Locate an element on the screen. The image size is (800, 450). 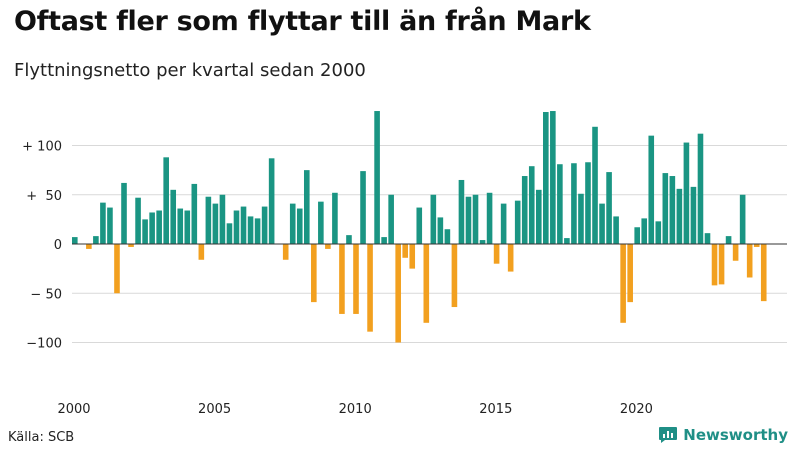
x-tick-label: 2000 is located at coordinates (73, 409).